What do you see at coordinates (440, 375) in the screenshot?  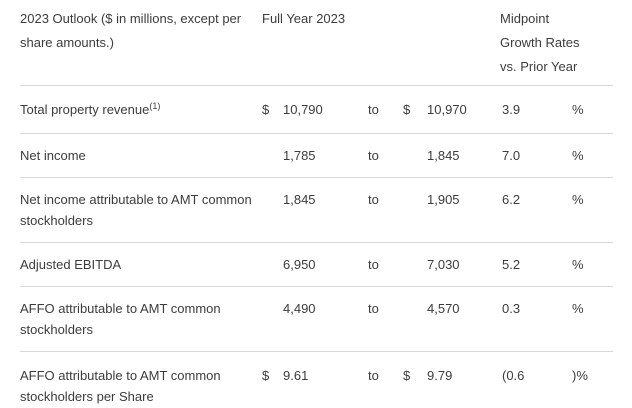 I see `high-value: 9.79` at bounding box center [440, 375].